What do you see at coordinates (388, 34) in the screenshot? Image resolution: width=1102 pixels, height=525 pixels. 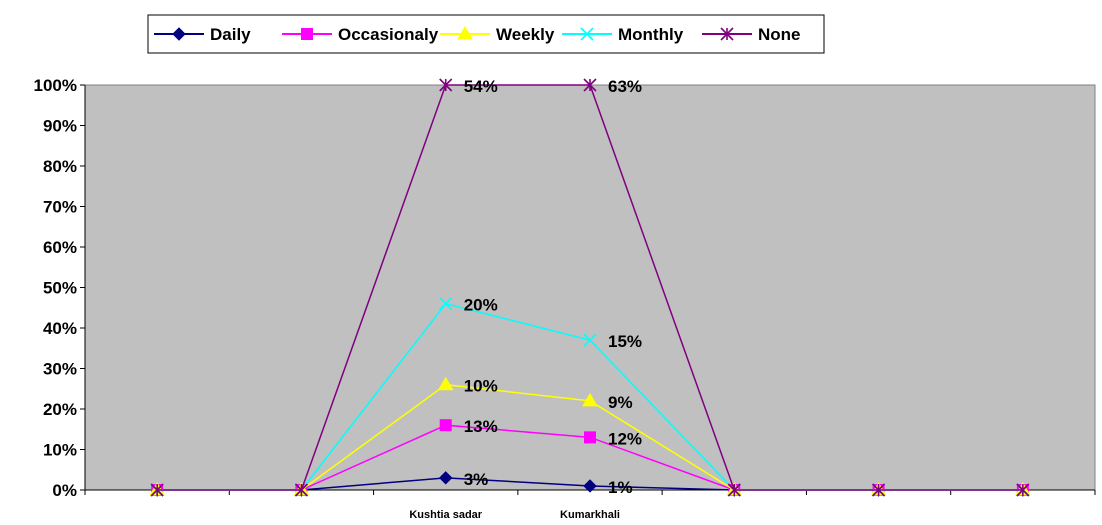 I see `legend-label: Occasionaly` at bounding box center [388, 34].